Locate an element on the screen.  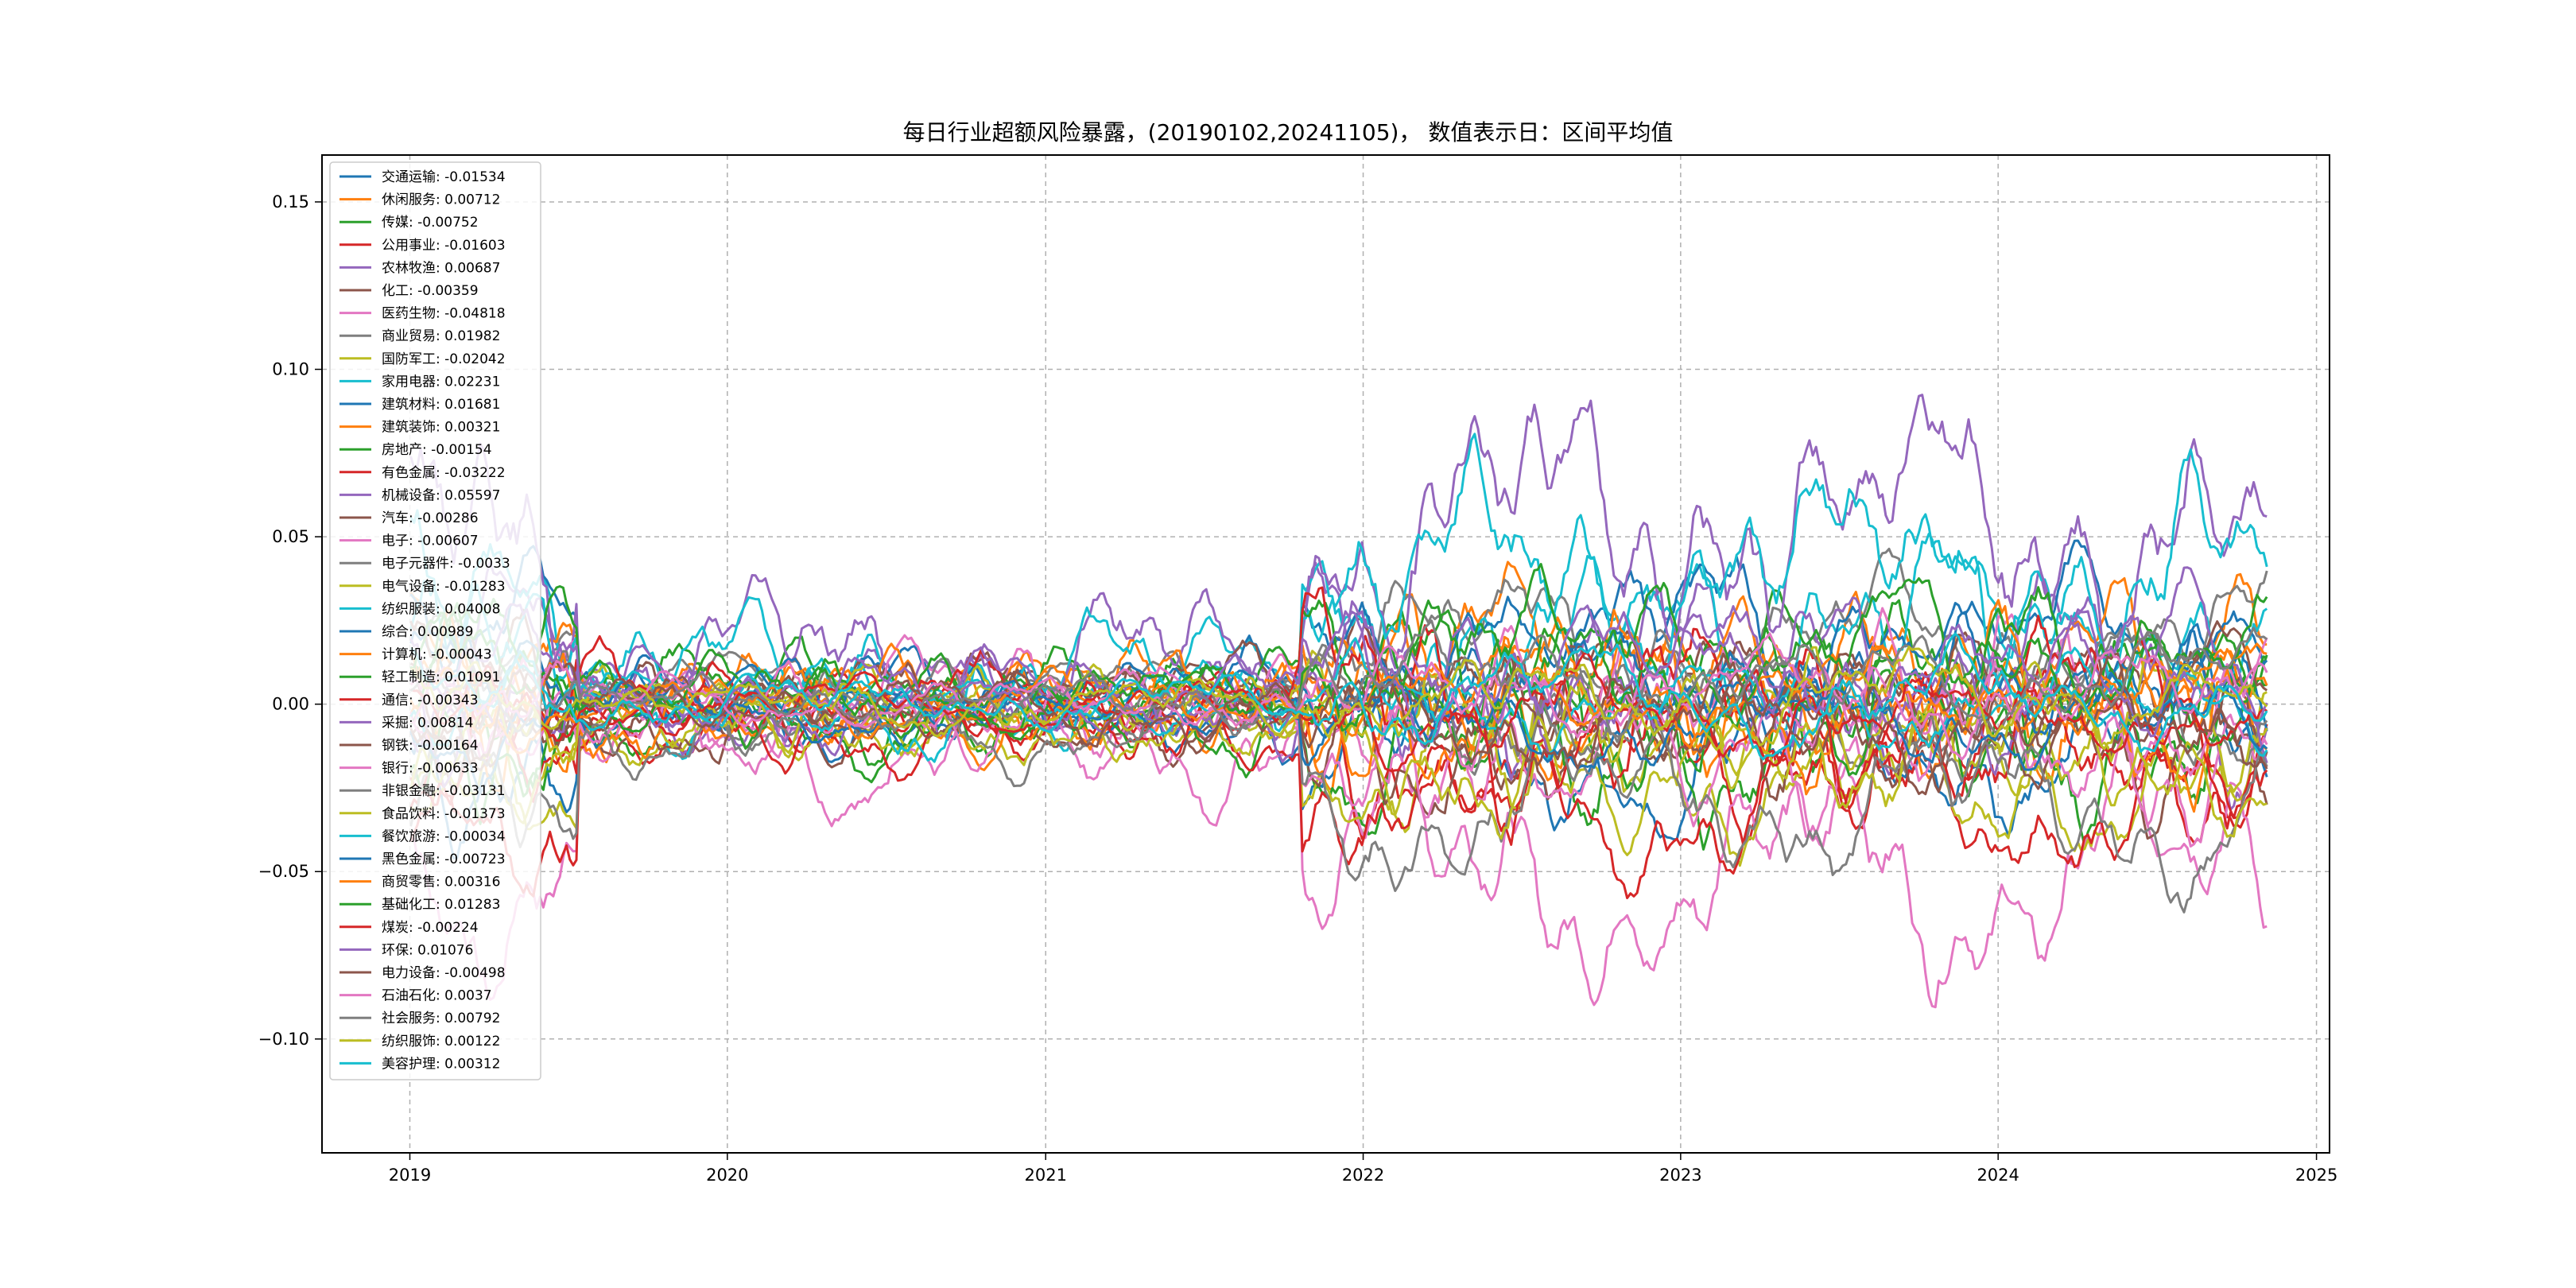
legend-entry-label: 公用事业: -0.01603 is located at coordinates (444, 246).